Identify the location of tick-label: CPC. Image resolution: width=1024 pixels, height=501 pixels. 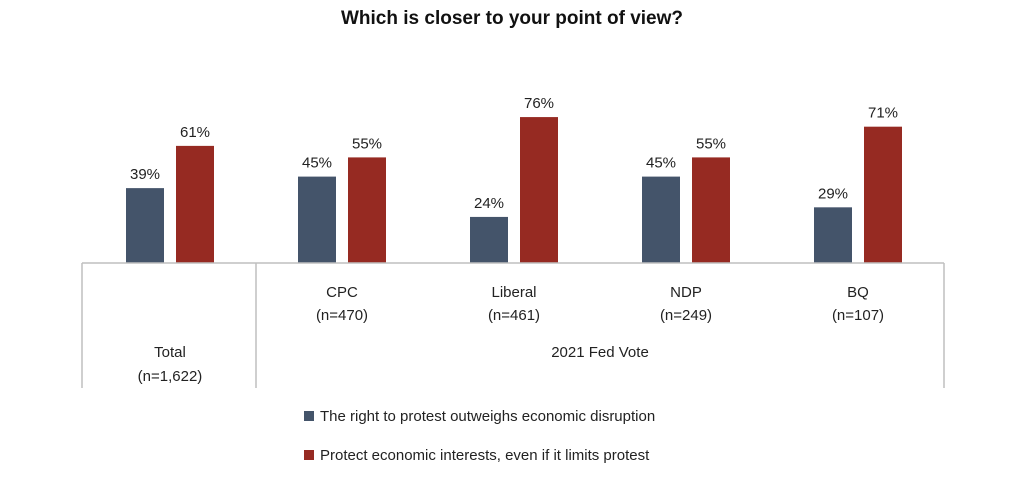
(342, 292).